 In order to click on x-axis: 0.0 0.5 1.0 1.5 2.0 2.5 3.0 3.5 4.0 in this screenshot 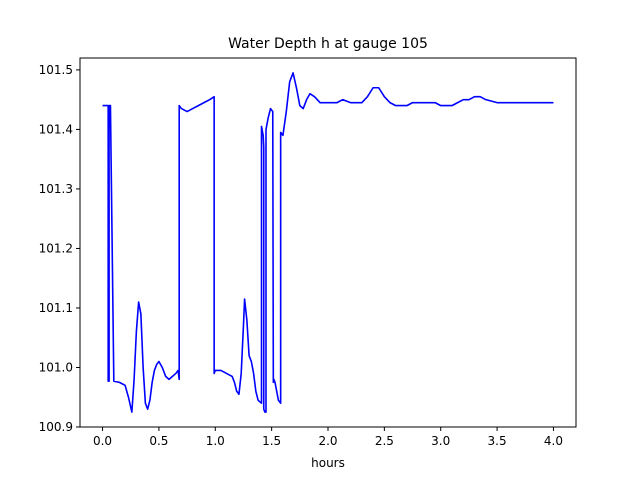, I will do `click(328, 437)`.